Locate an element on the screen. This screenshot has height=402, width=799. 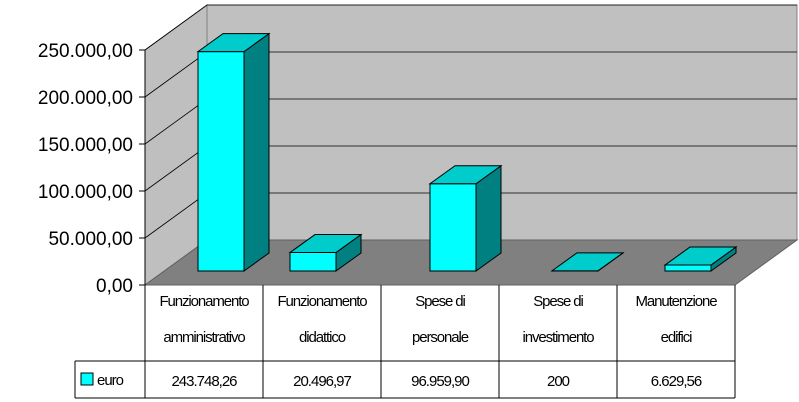
gridline is located at coordinates (470, 27).